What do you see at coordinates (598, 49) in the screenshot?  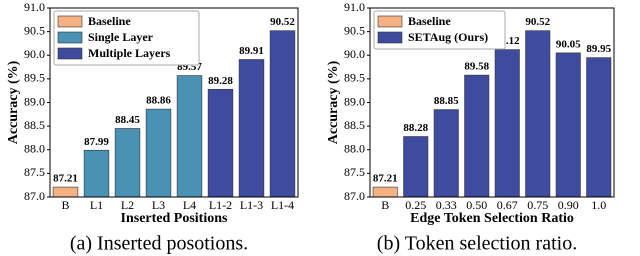 I see `value-label: 89.95` at bounding box center [598, 49].